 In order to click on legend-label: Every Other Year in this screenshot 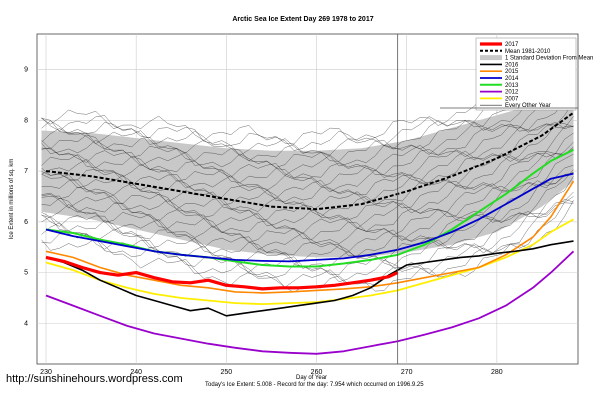, I will do `click(528, 106)`.